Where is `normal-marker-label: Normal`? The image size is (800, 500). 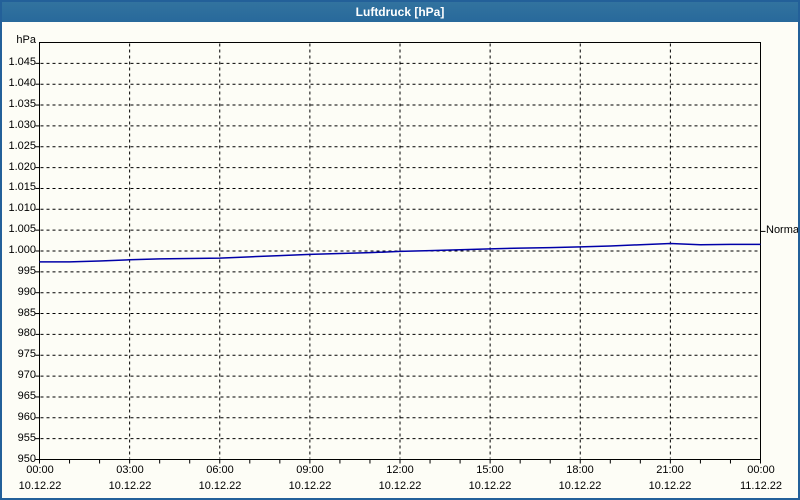 normal-marker-label: Normal is located at coordinates (783, 230).